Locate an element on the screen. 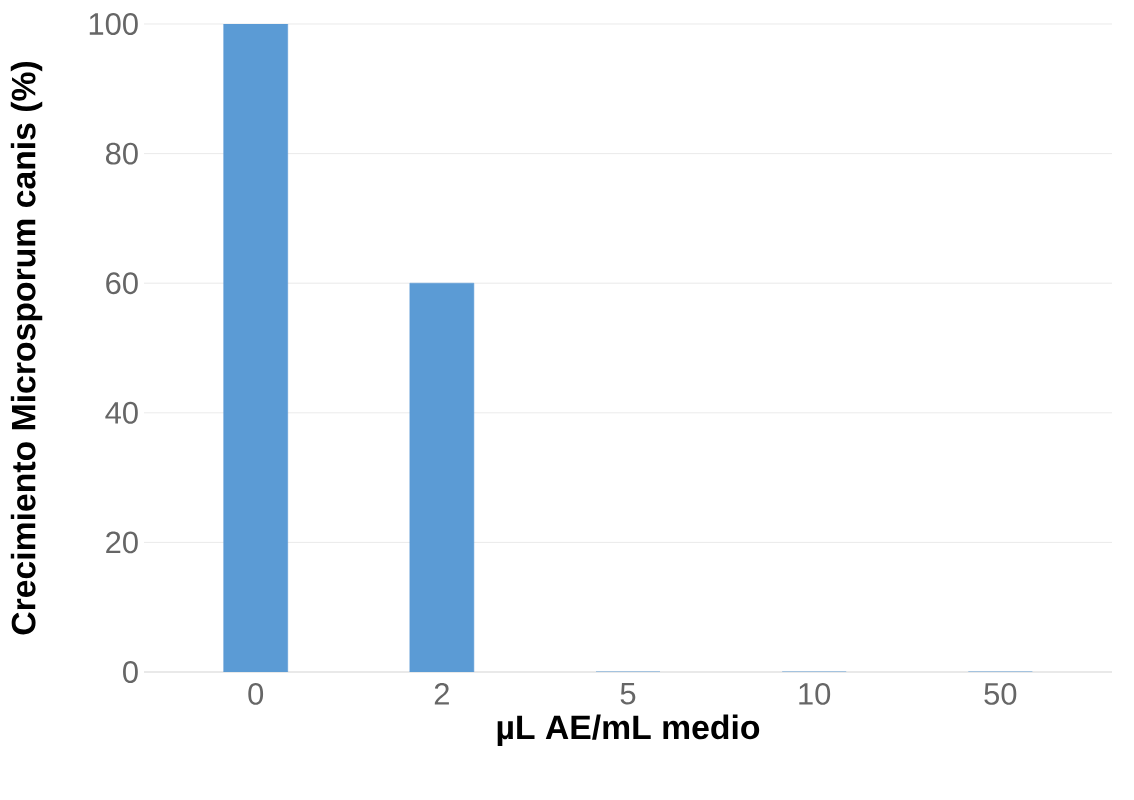 This screenshot has width=1134, height=800. x-tick-label: 50 is located at coordinates (1000, 693).